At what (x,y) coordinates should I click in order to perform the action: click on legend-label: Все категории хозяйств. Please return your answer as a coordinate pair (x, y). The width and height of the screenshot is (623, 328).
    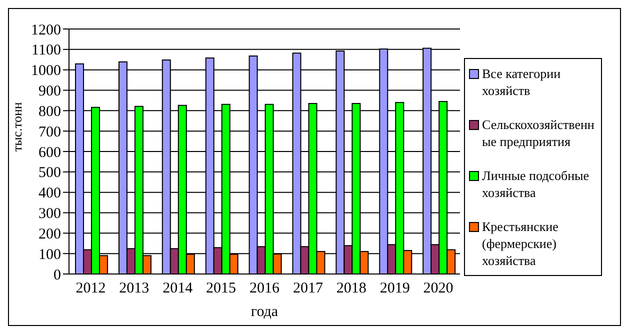
    Looking at the image, I should click on (522, 82).